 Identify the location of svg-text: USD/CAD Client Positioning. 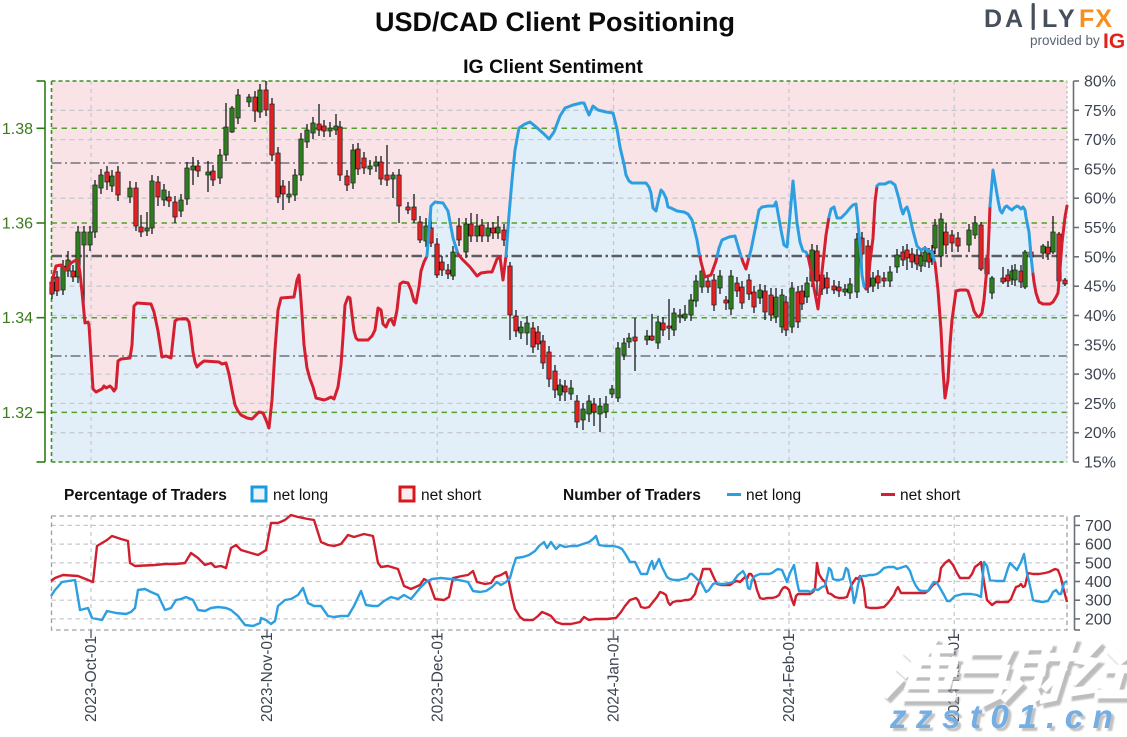
(555, 22).